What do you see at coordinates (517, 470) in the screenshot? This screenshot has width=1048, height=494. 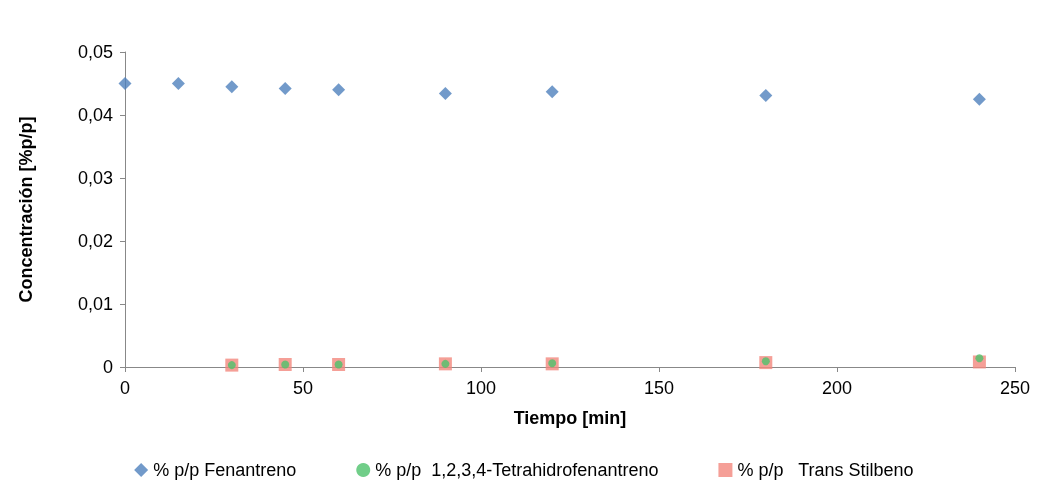 I see `legend-label: % p/p 1,2,3,4-Tetrahidrofenantreno` at bounding box center [517, 470].